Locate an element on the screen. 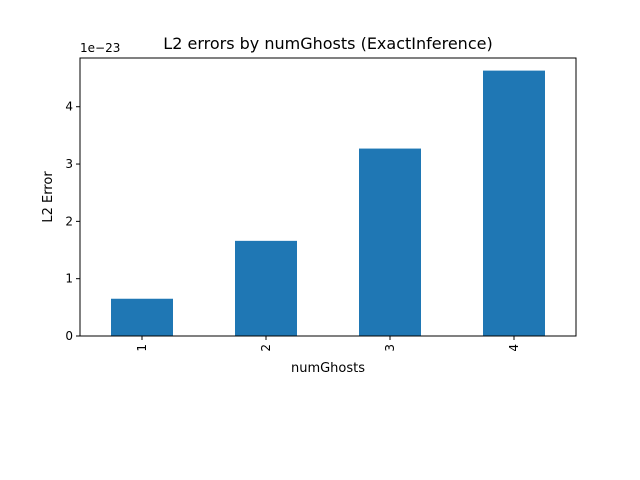  x-tick-label: 1 is located at coordinates (142, 348).